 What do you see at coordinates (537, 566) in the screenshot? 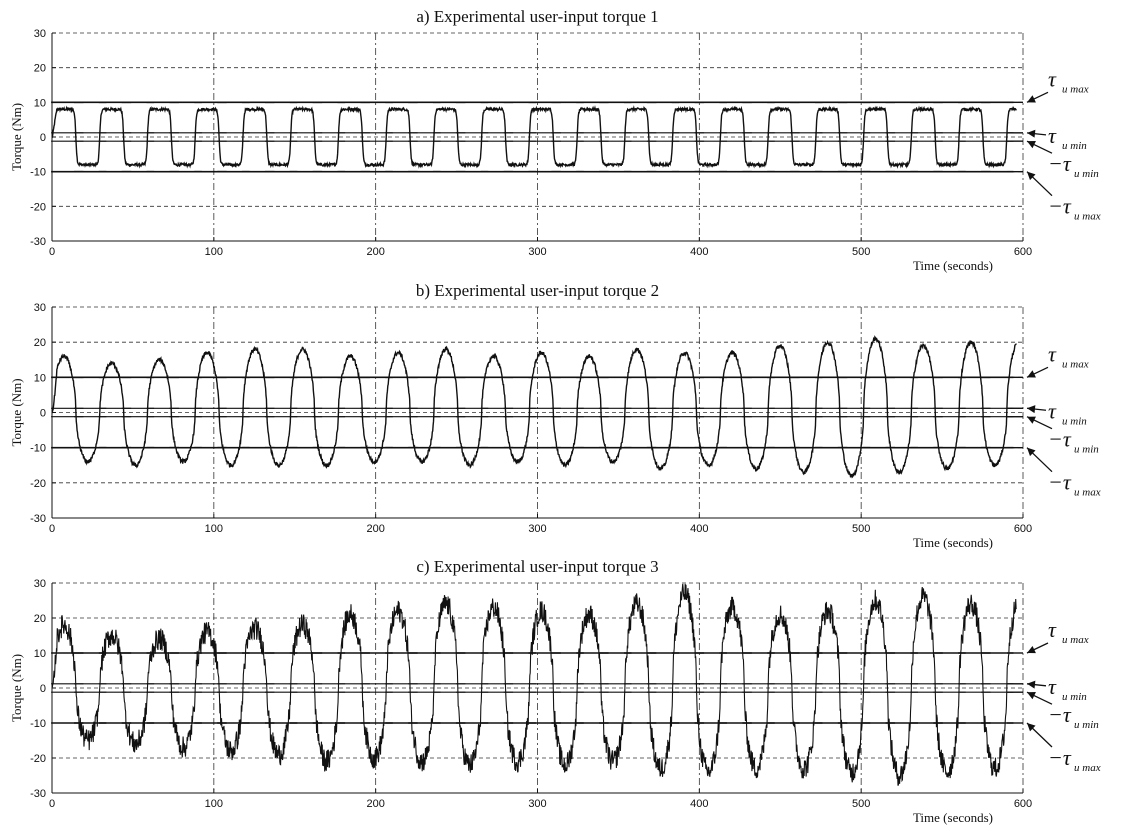
I see `panel-title: c) Experimental user-input torque 3` at bounding box center [537, 566].